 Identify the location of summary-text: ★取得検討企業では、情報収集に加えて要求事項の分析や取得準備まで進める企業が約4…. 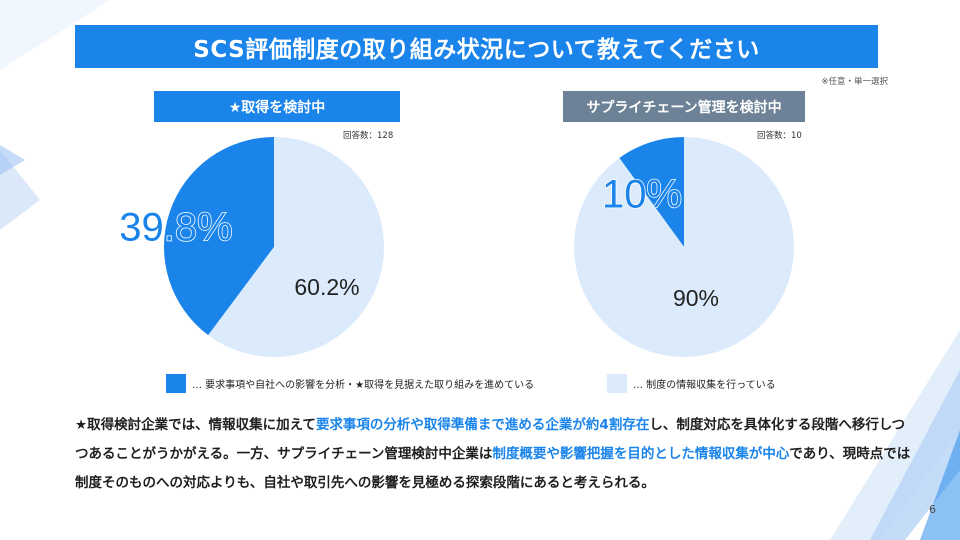
(494, 454).